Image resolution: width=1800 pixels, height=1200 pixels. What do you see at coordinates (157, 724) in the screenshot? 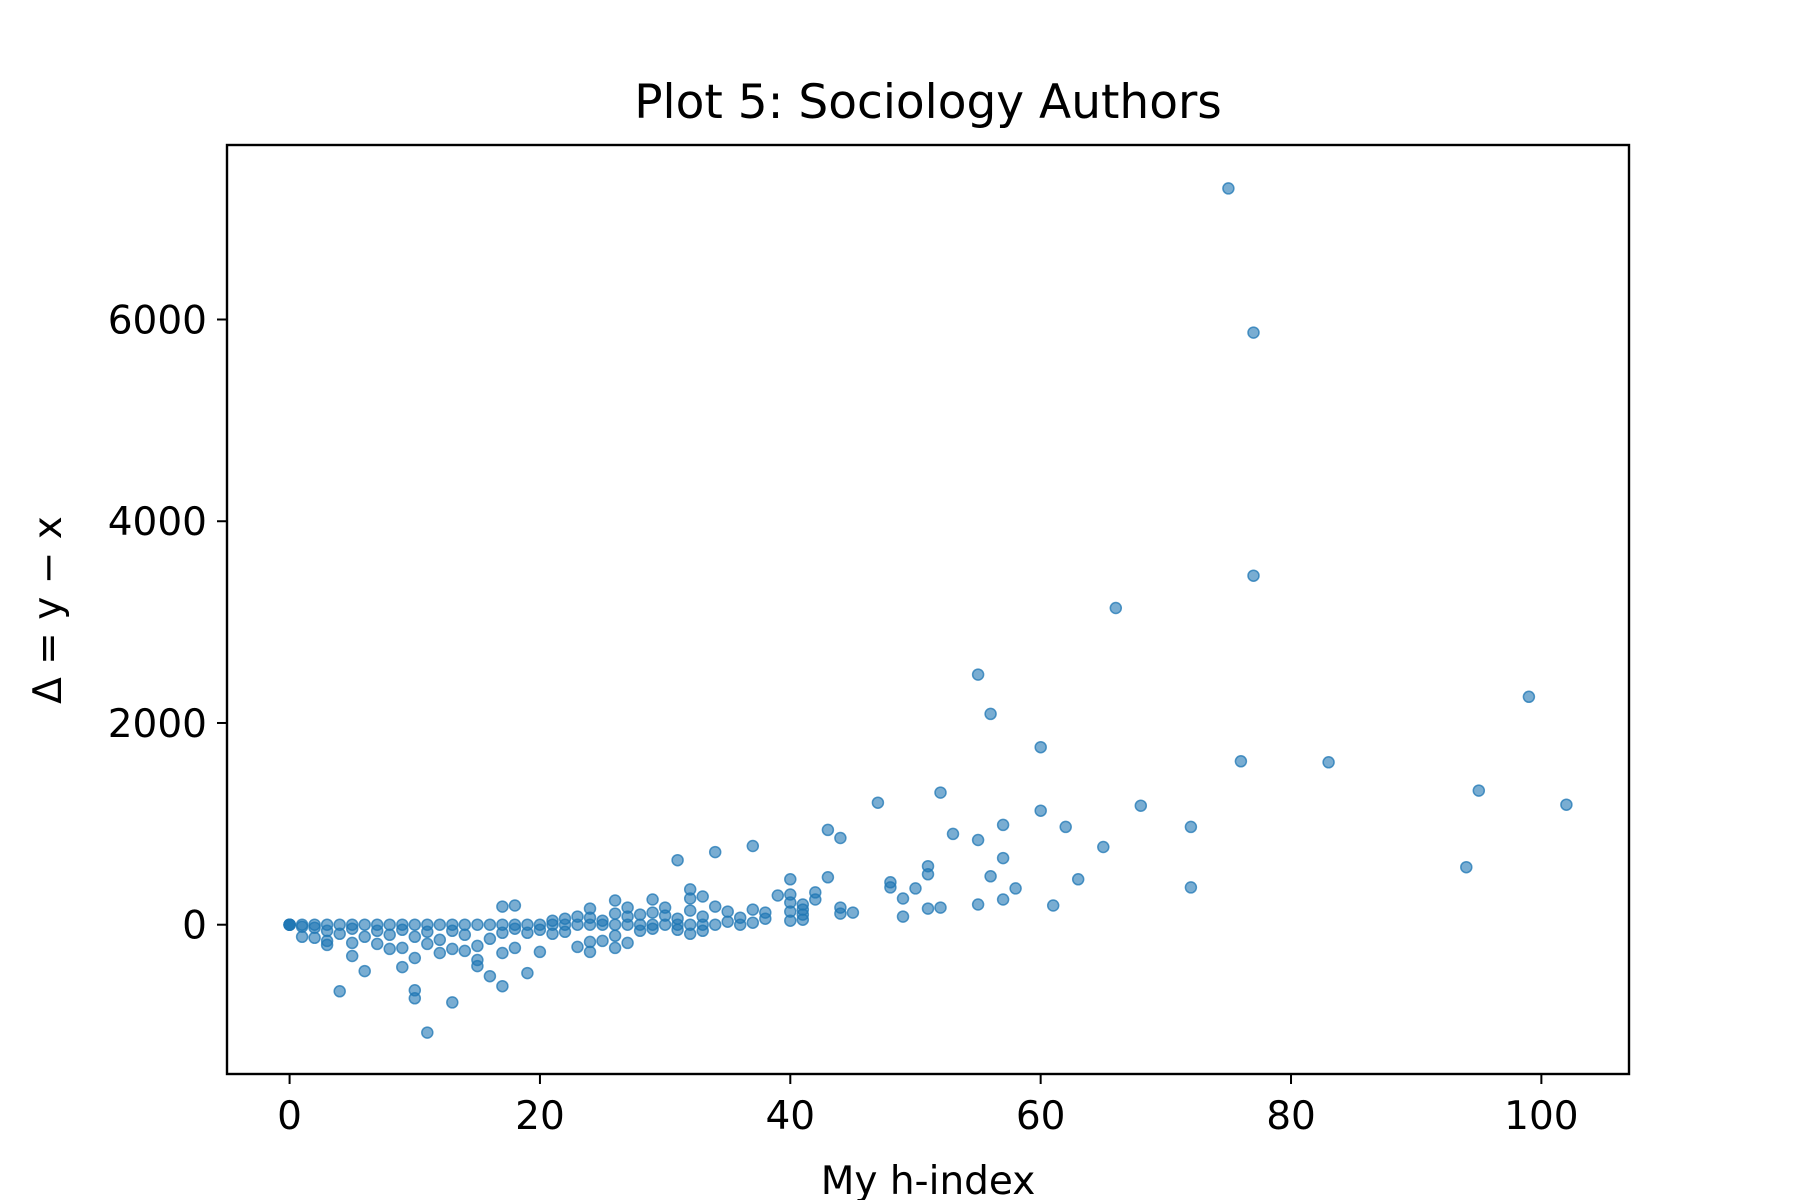
I see `y-tick-label: 2000` at bounding box center [157, 724].